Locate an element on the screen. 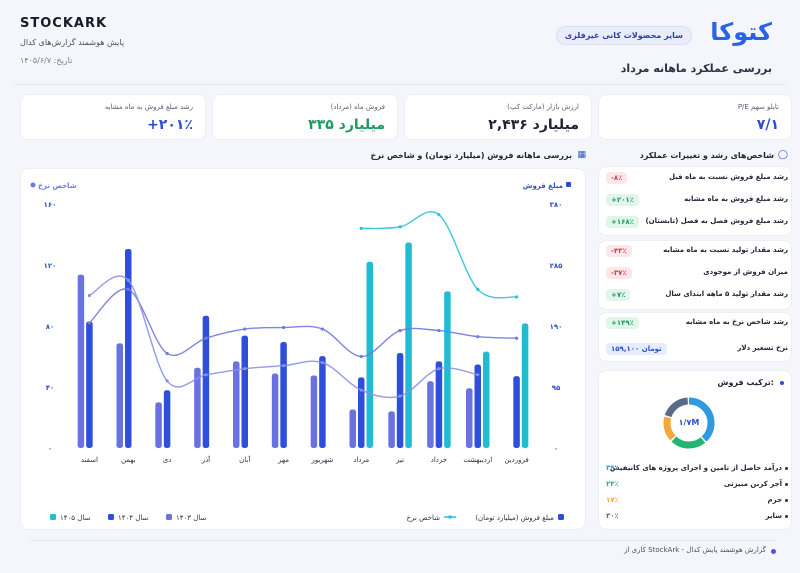  composition-donut is located at coordinates (689, 423).